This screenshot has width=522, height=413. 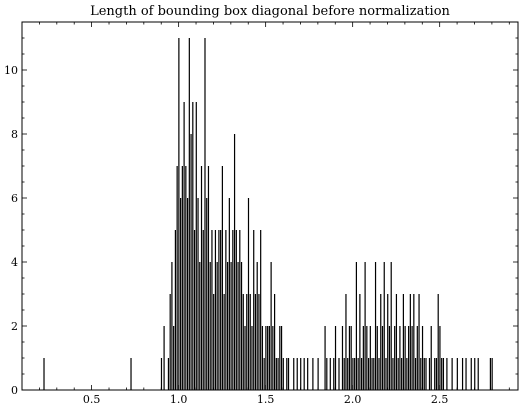 I want to click on x-tick-label-4: 2.5, so click(x=440, y=399).